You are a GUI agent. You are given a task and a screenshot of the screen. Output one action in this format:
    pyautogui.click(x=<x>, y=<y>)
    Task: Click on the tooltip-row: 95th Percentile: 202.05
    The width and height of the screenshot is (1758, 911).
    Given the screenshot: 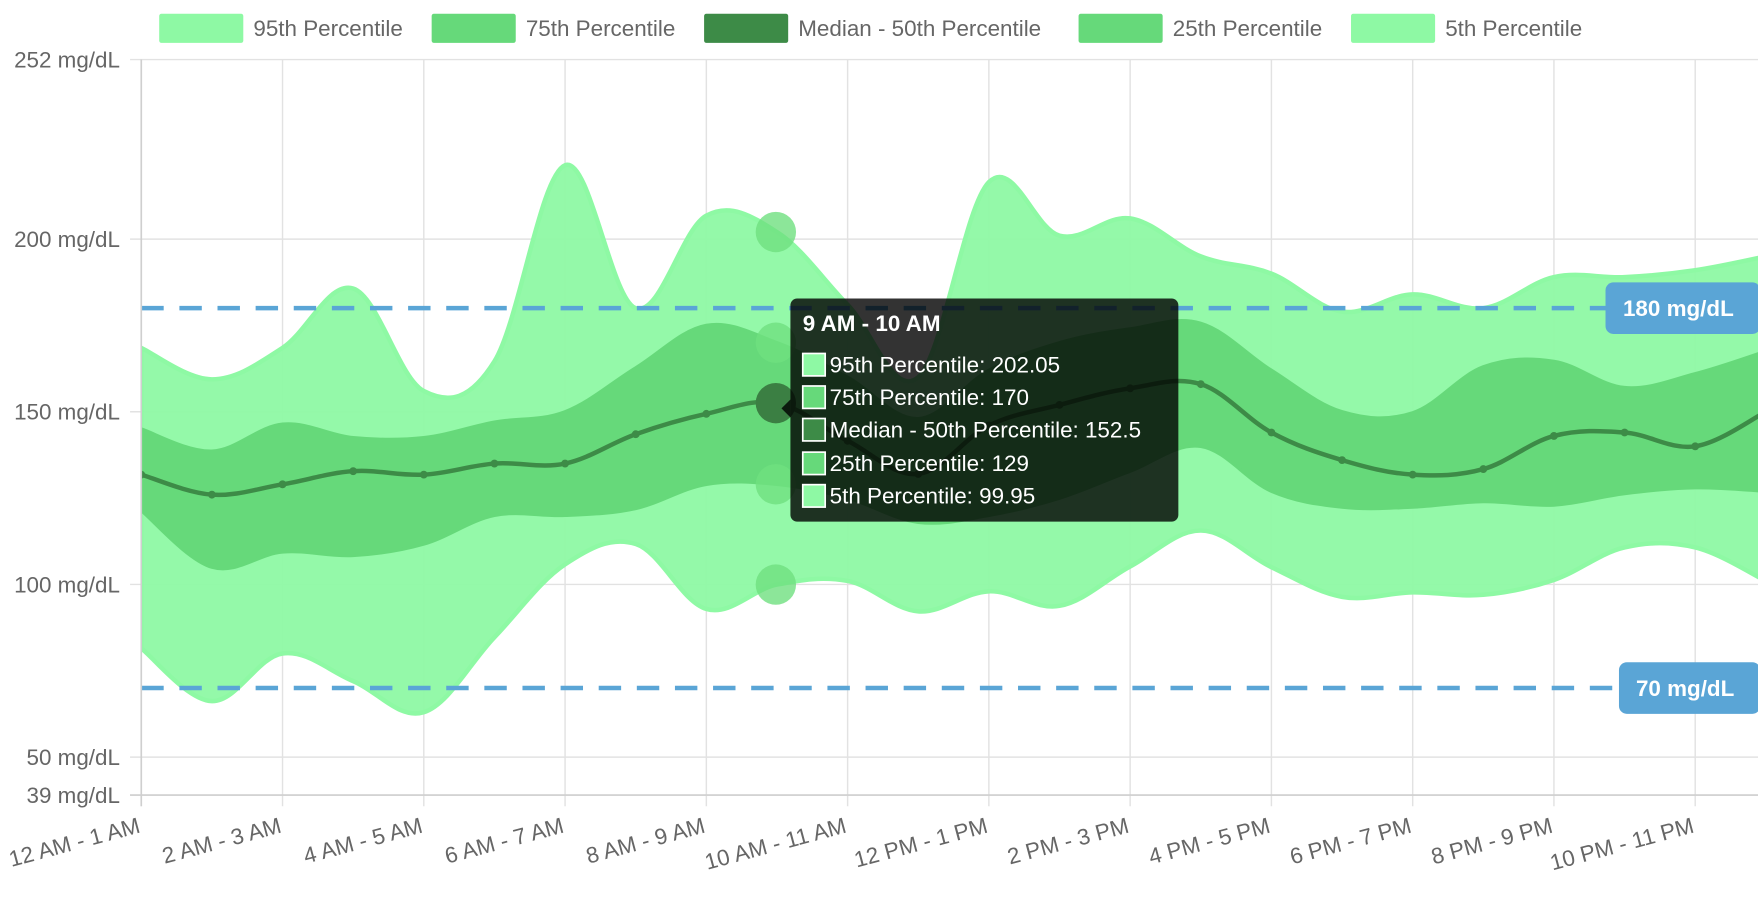 What is the action you would take?
    pyautogui.click(x=945, y=365)
    